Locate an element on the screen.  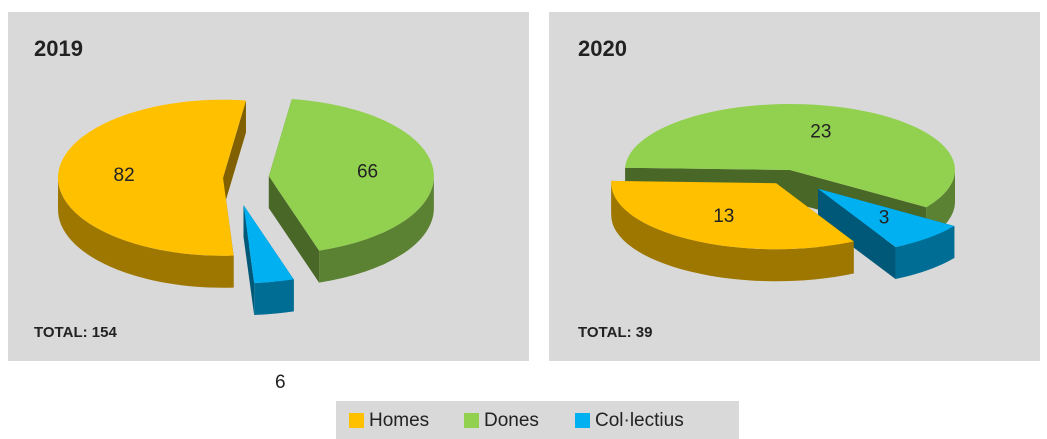
annotation: TOTAL: 154 is located at coordinates (75, 332).